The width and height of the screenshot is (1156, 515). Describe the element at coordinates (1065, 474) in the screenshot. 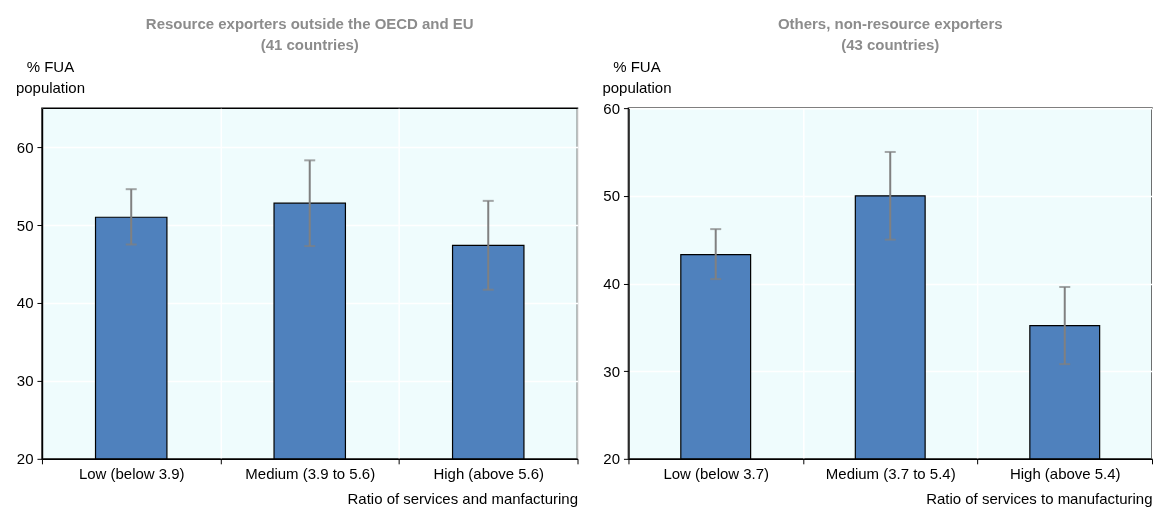

I see `x-tick-label: High (above 5.4)` at that location.